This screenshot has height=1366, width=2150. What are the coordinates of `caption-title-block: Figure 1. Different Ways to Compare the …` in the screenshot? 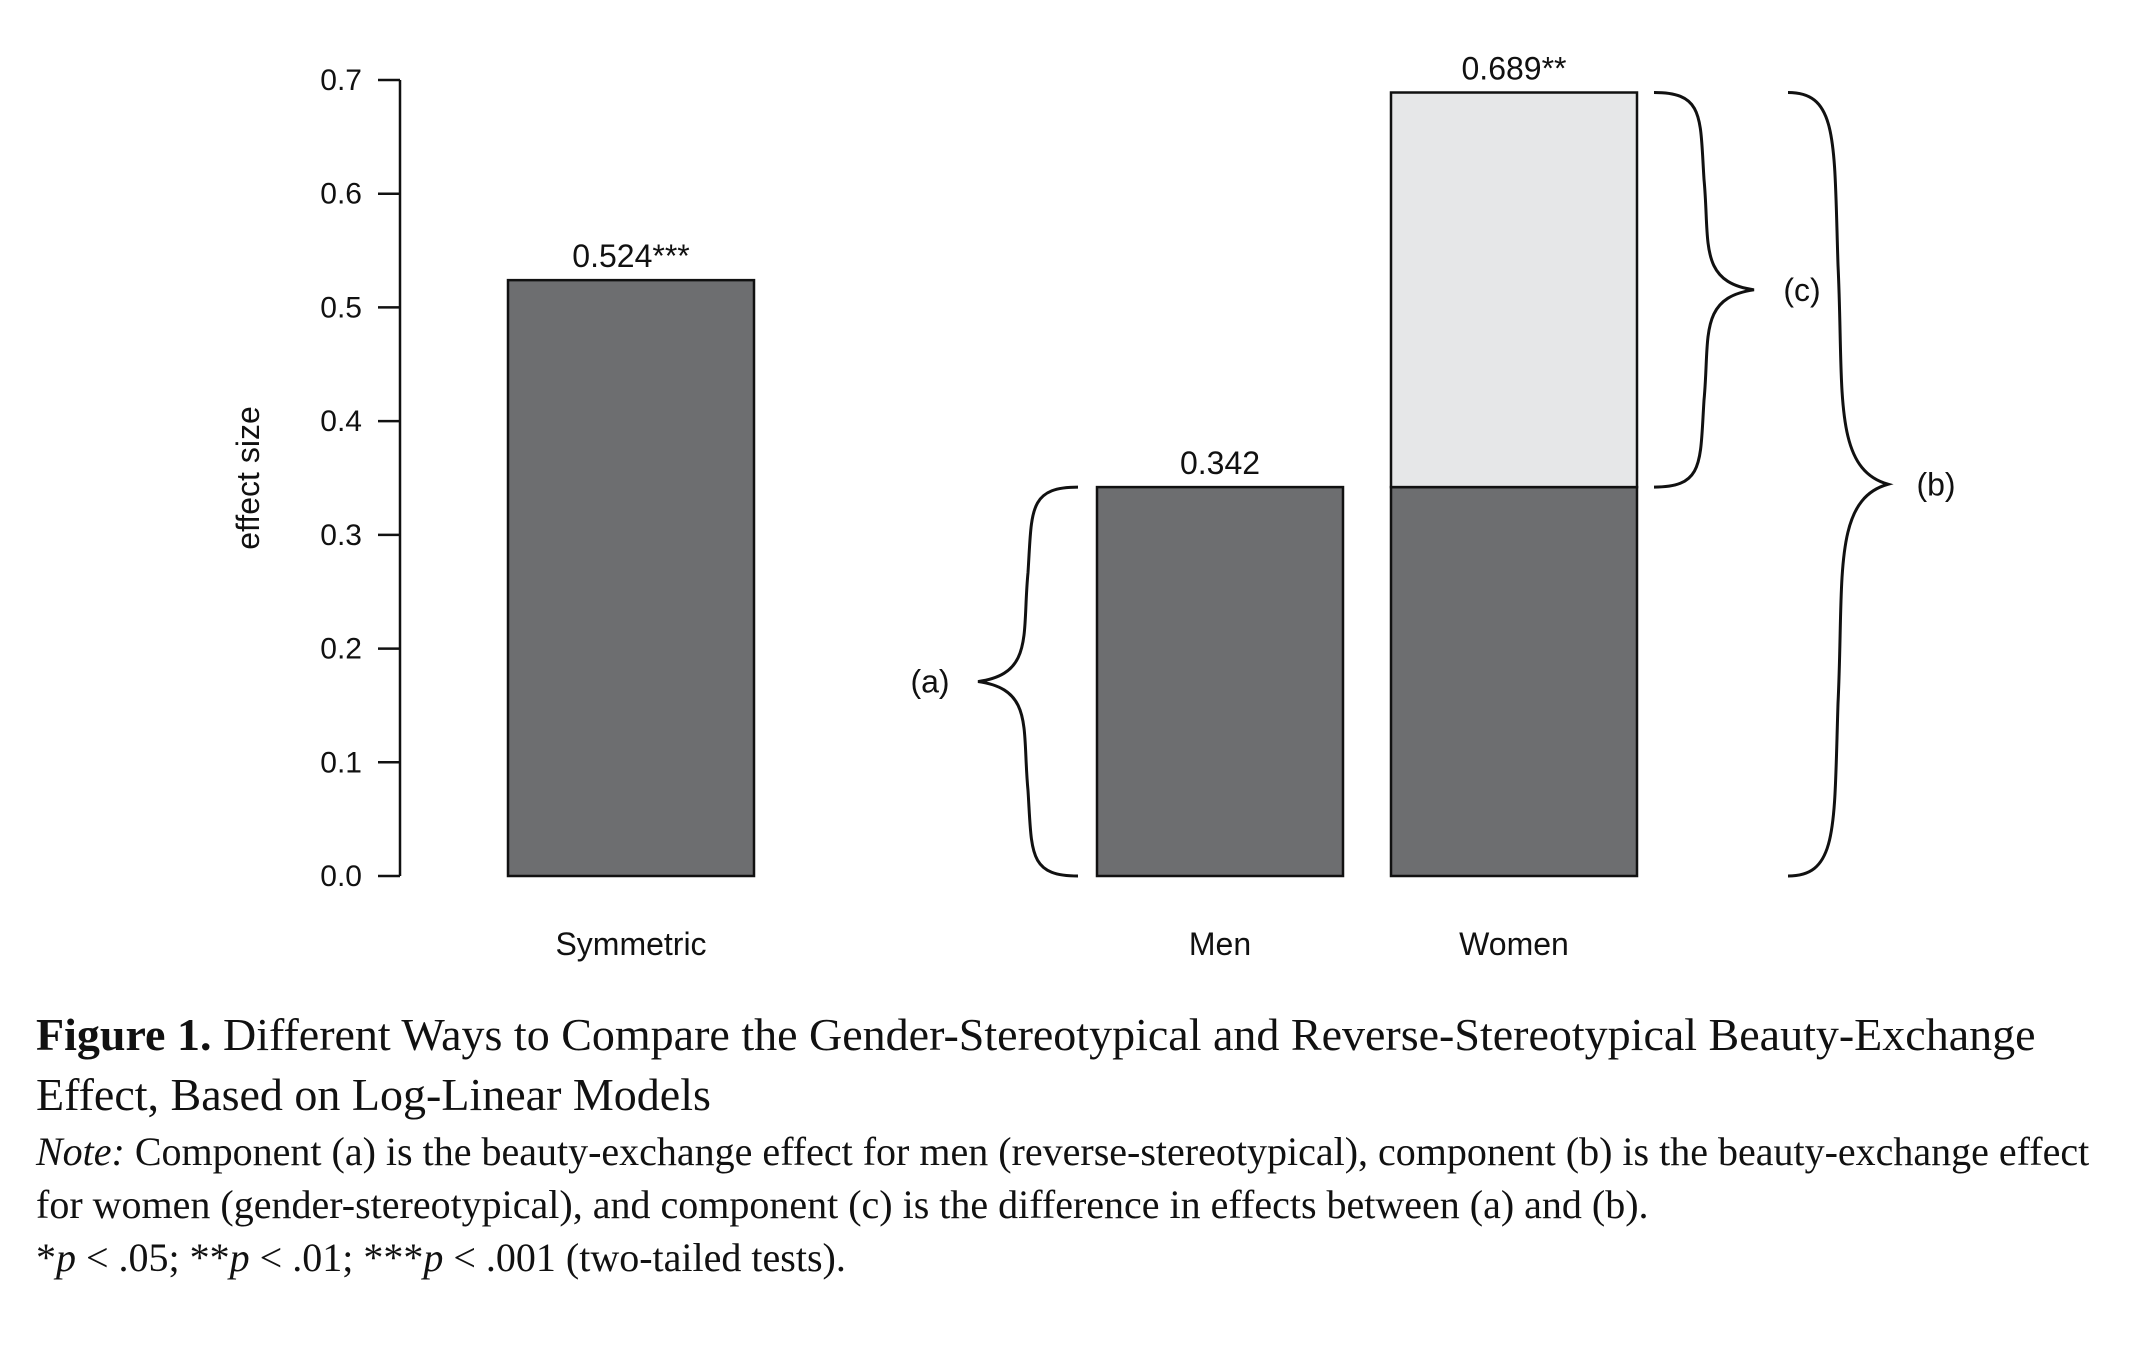 It's located at (1081, 1065).